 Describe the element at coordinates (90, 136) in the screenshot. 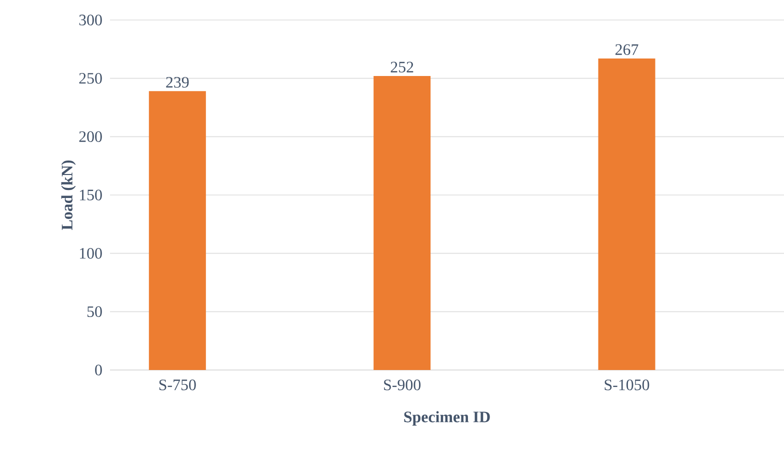

I see `y-tick-label: 200` at that location.